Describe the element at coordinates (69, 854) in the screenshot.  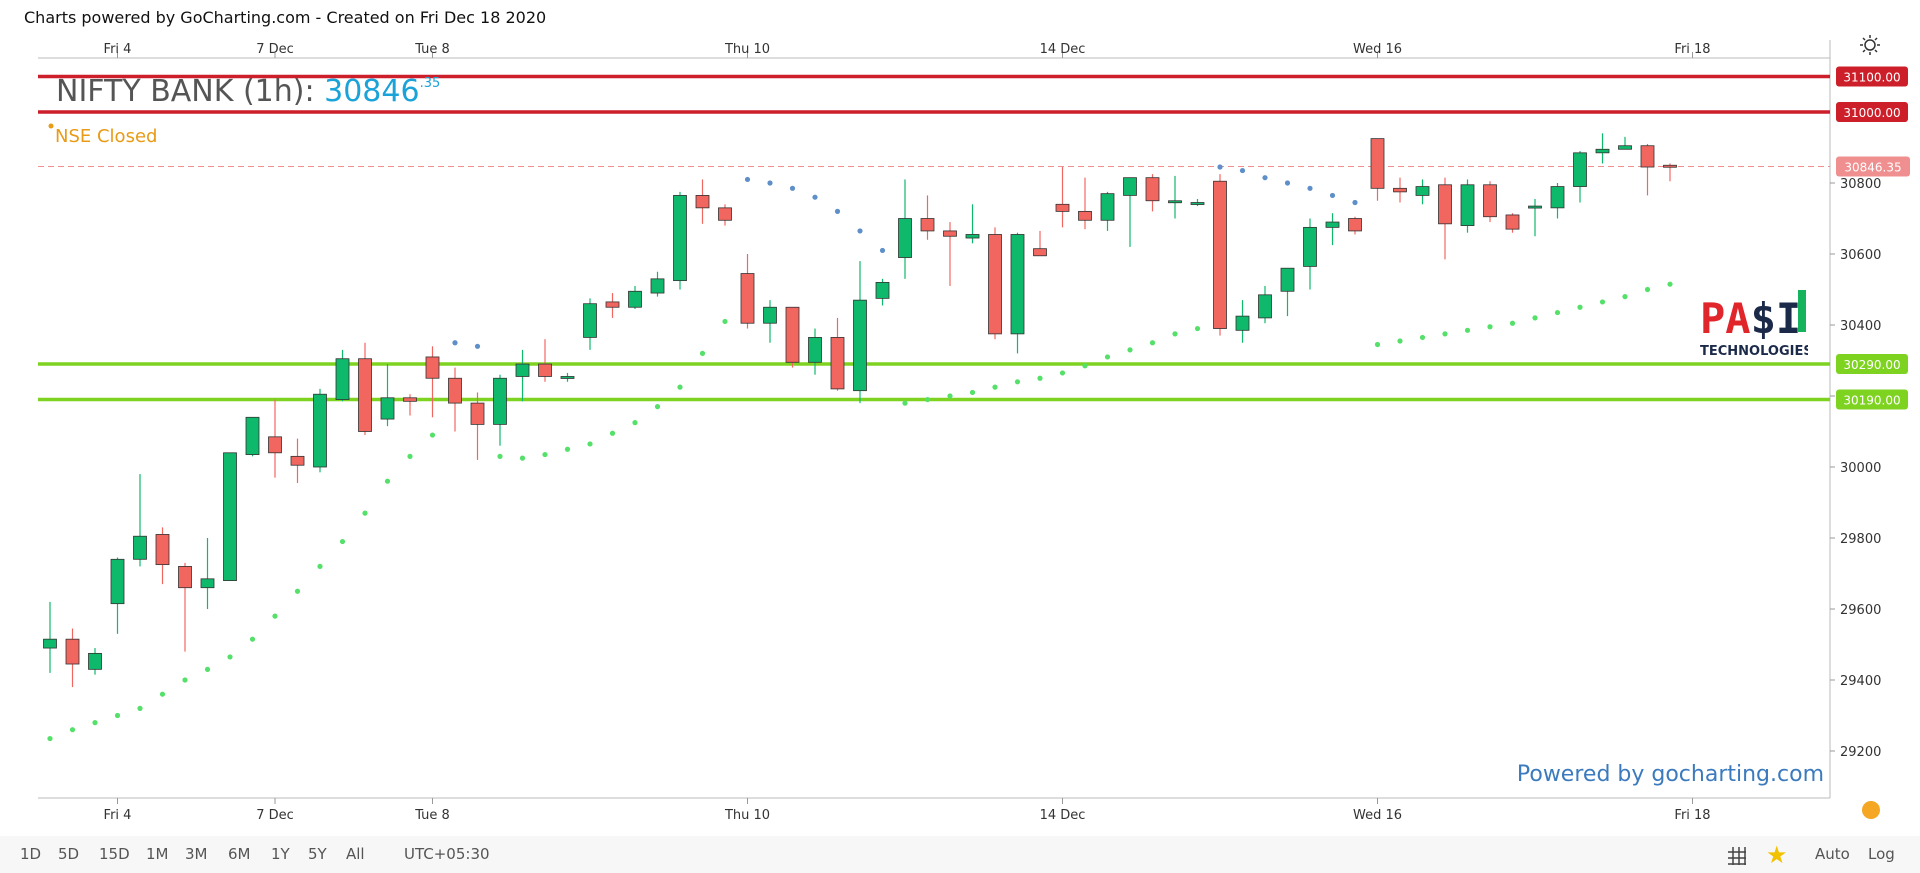
I see `range-button-5d: 5D` at that location.